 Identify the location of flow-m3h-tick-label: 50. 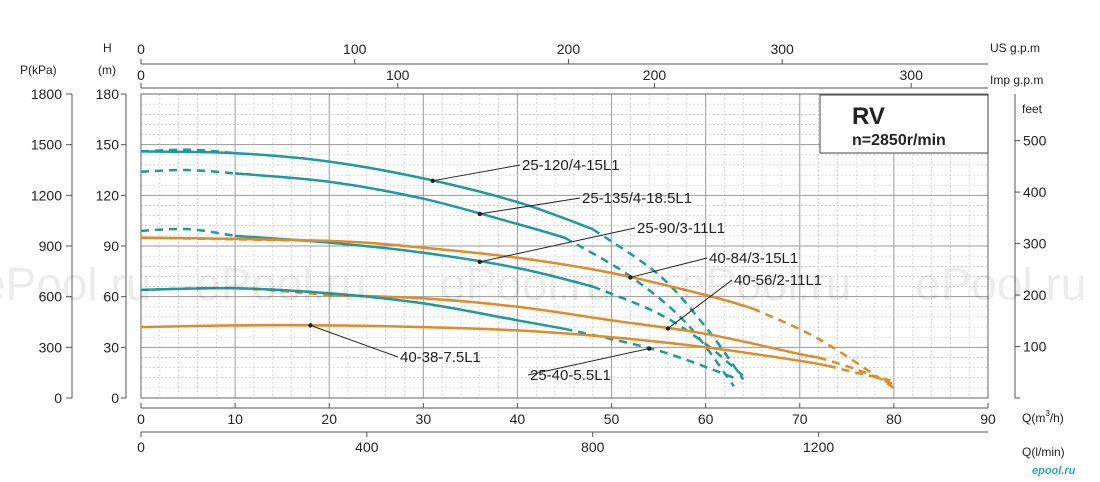
(612, 419).